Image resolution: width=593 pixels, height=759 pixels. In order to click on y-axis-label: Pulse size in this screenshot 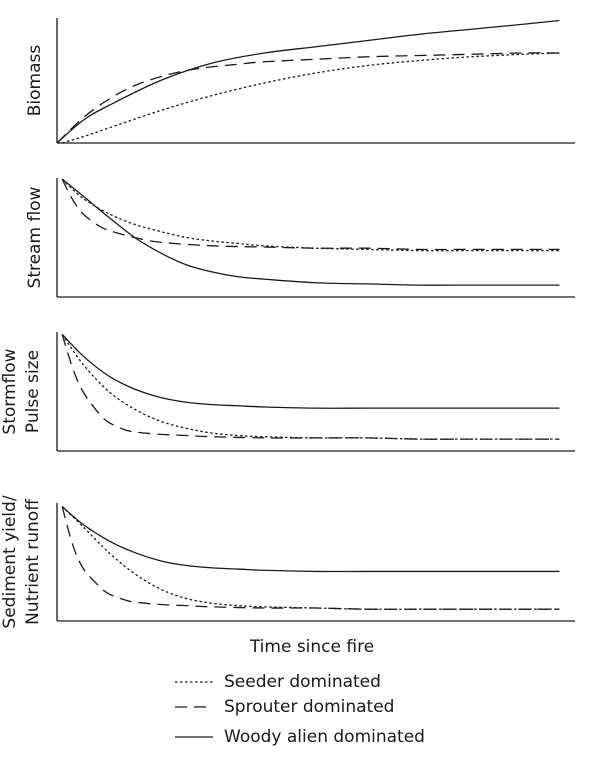, I will do `click(33, 391)`.